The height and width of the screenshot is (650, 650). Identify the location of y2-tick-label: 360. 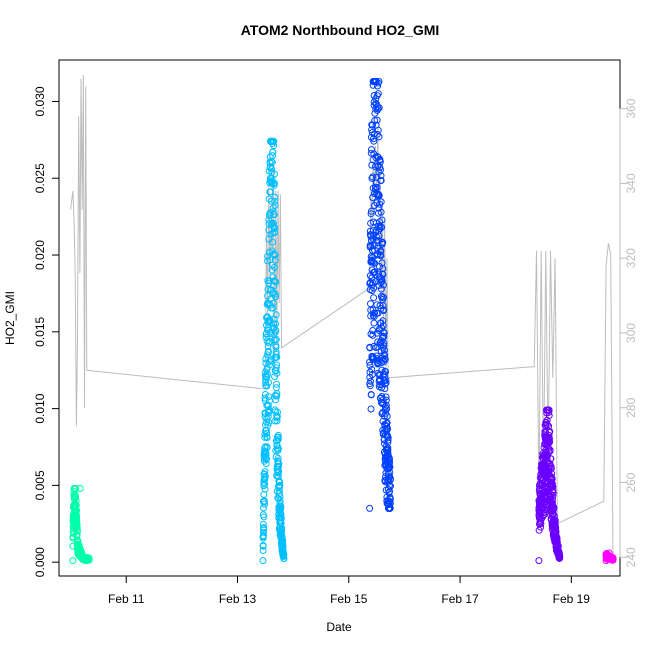
(631, 108).